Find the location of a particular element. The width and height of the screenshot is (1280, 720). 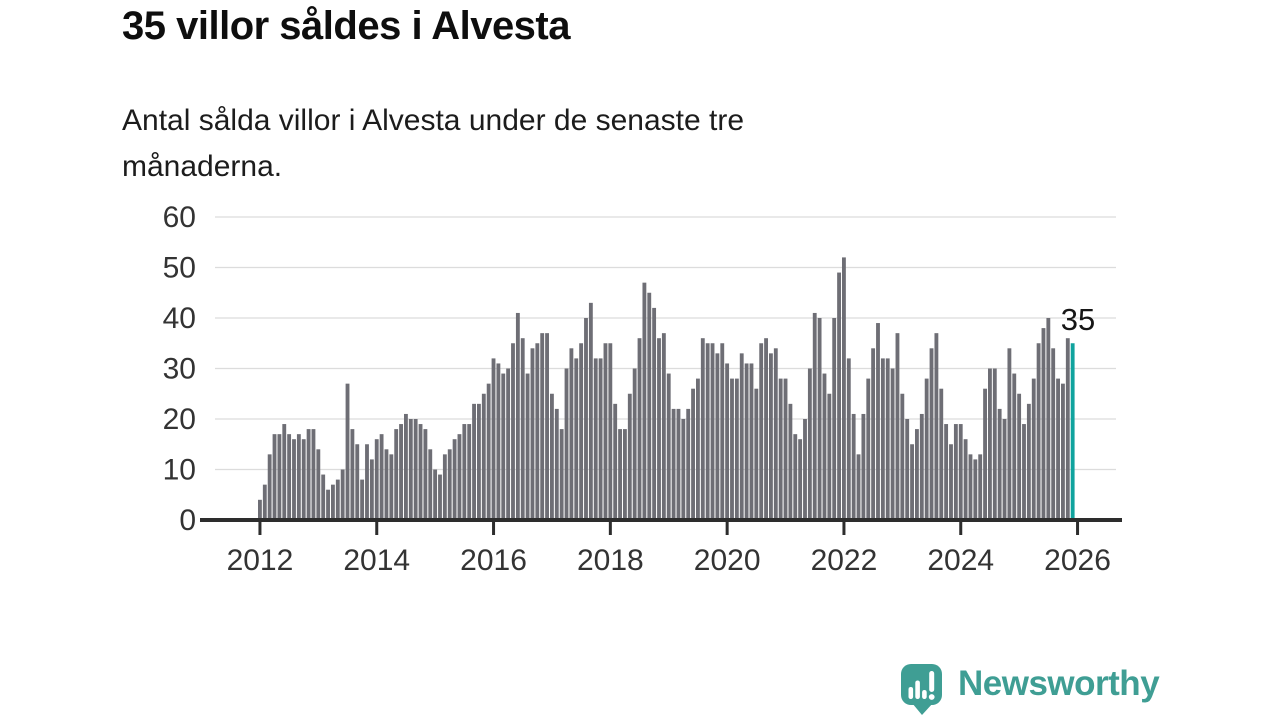

x-axis-tick-label: 2020 is located at coordinates (727, 560).